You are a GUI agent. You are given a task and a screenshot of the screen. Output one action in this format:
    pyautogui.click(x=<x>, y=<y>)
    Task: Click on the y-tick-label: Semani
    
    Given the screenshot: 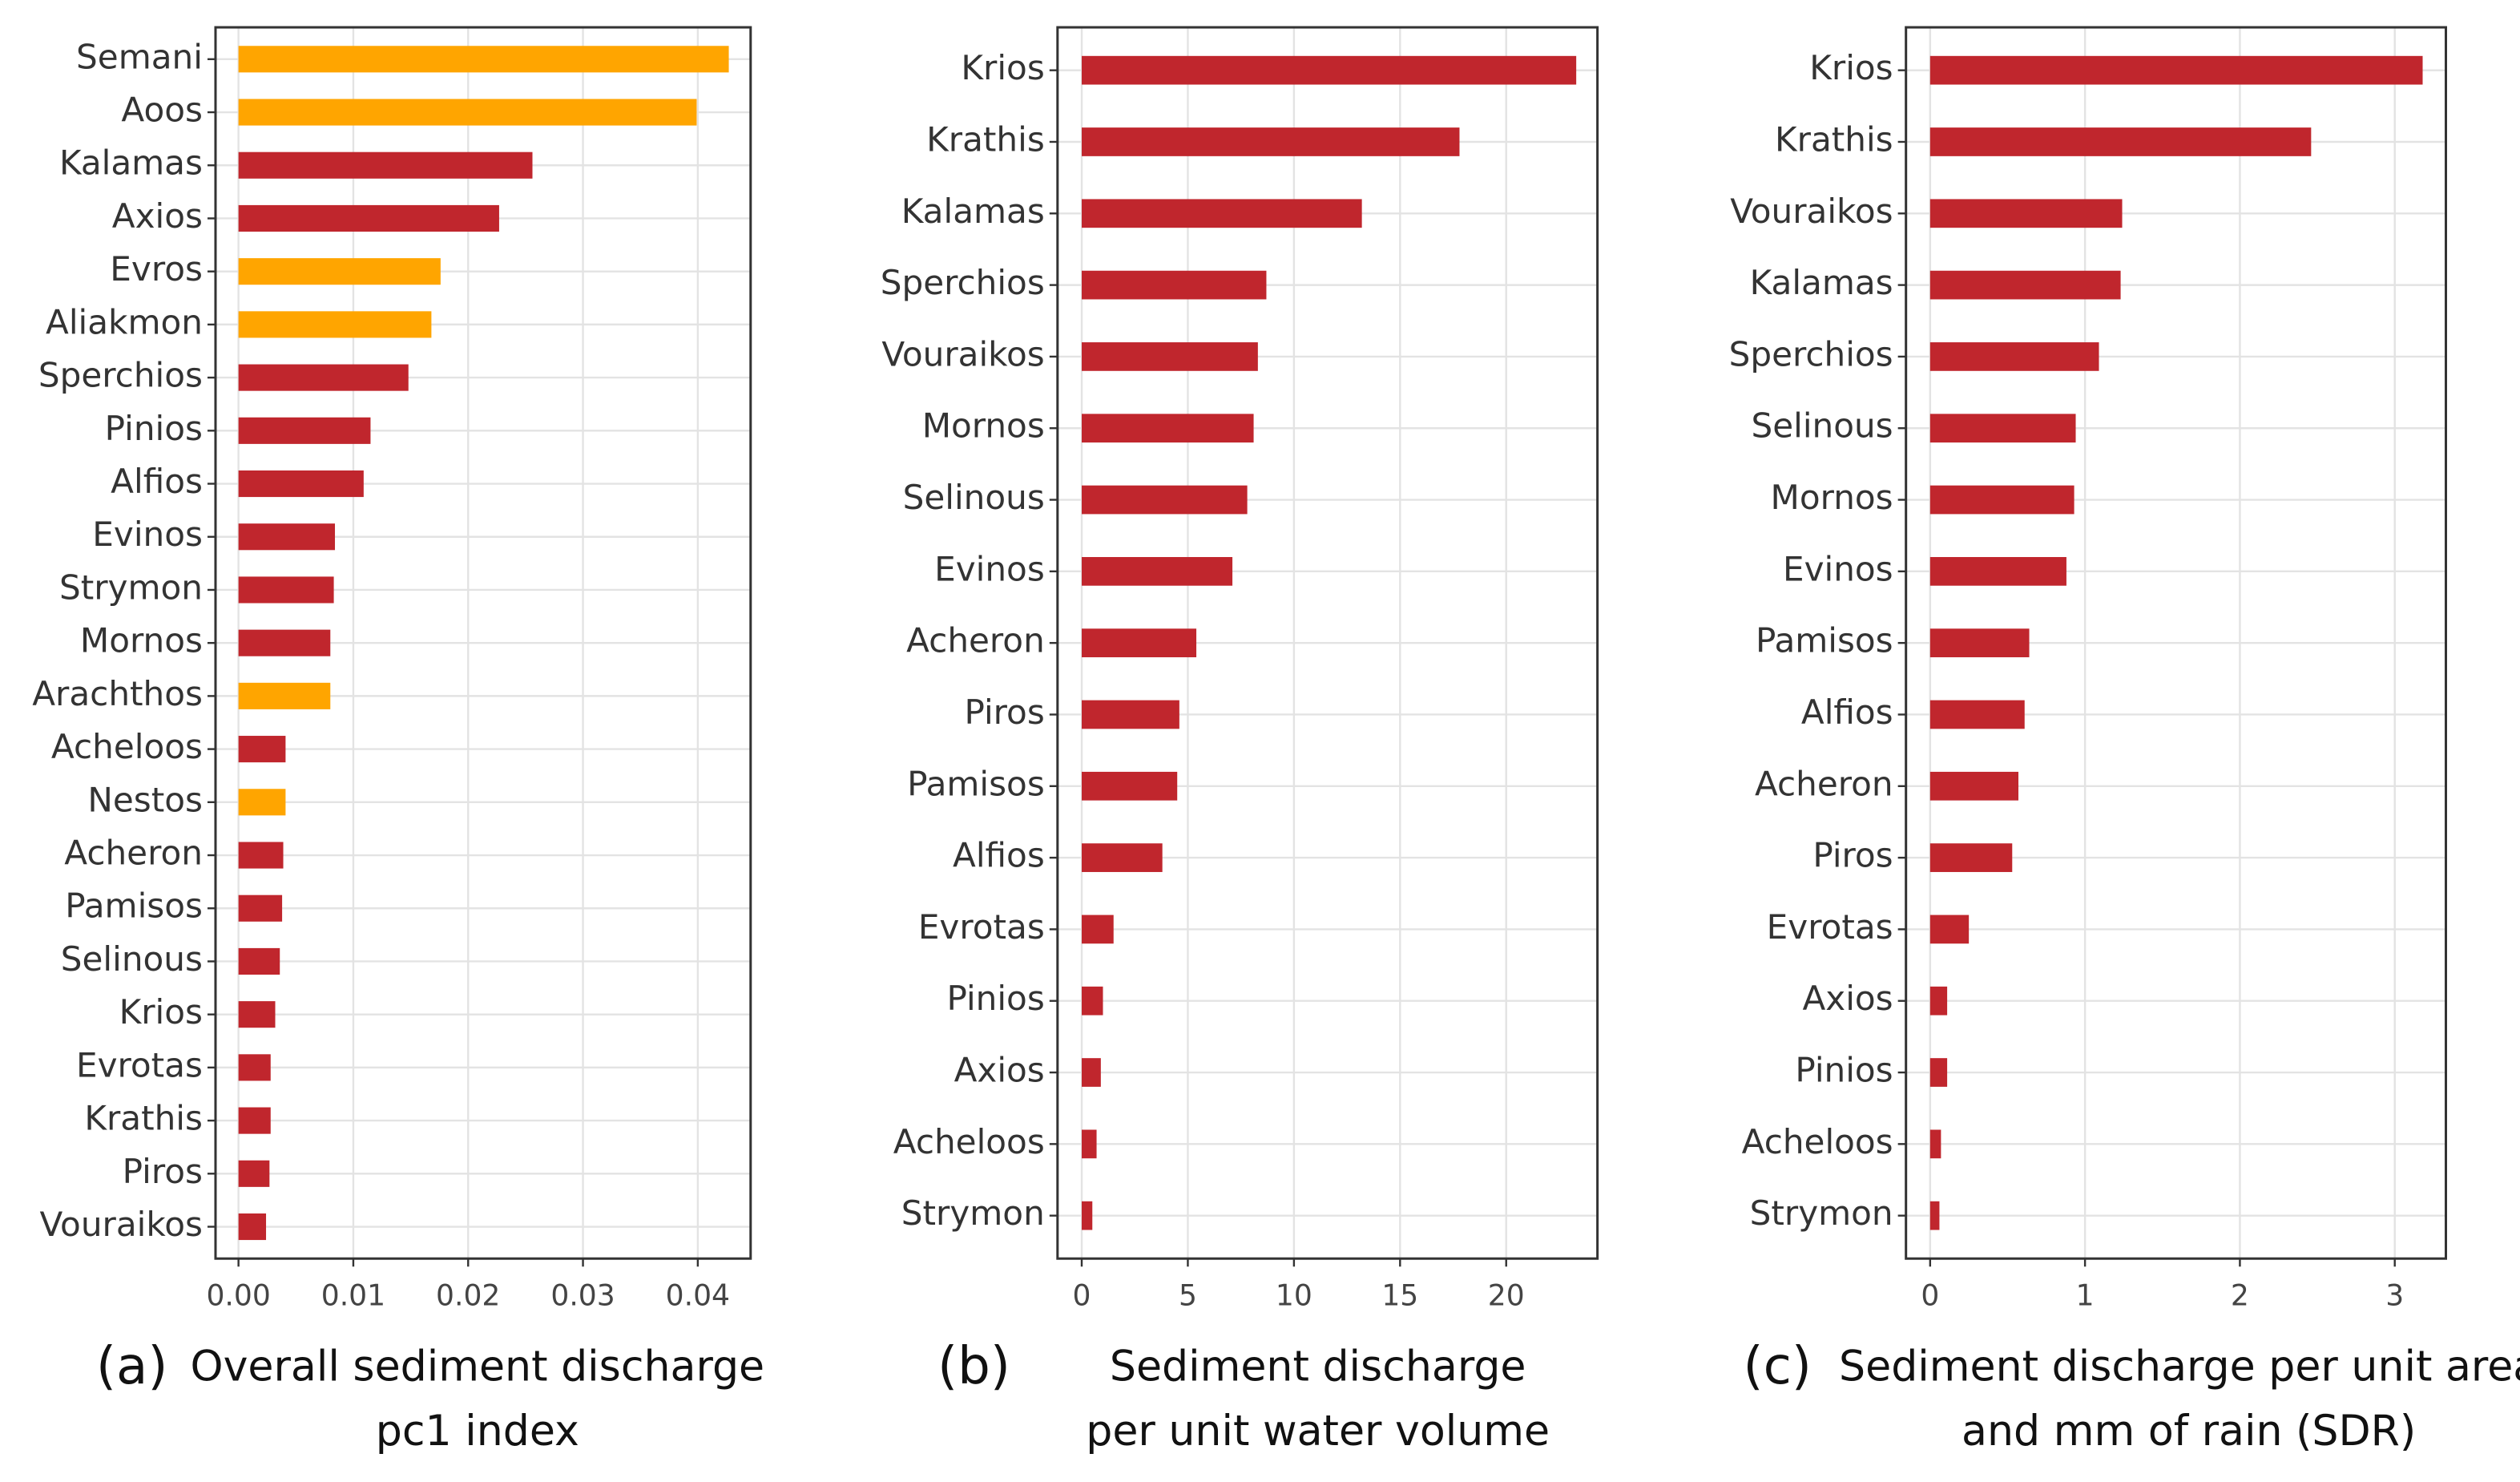 What is the action you would take?
    pyautogui.click(x=139, y=56)
    